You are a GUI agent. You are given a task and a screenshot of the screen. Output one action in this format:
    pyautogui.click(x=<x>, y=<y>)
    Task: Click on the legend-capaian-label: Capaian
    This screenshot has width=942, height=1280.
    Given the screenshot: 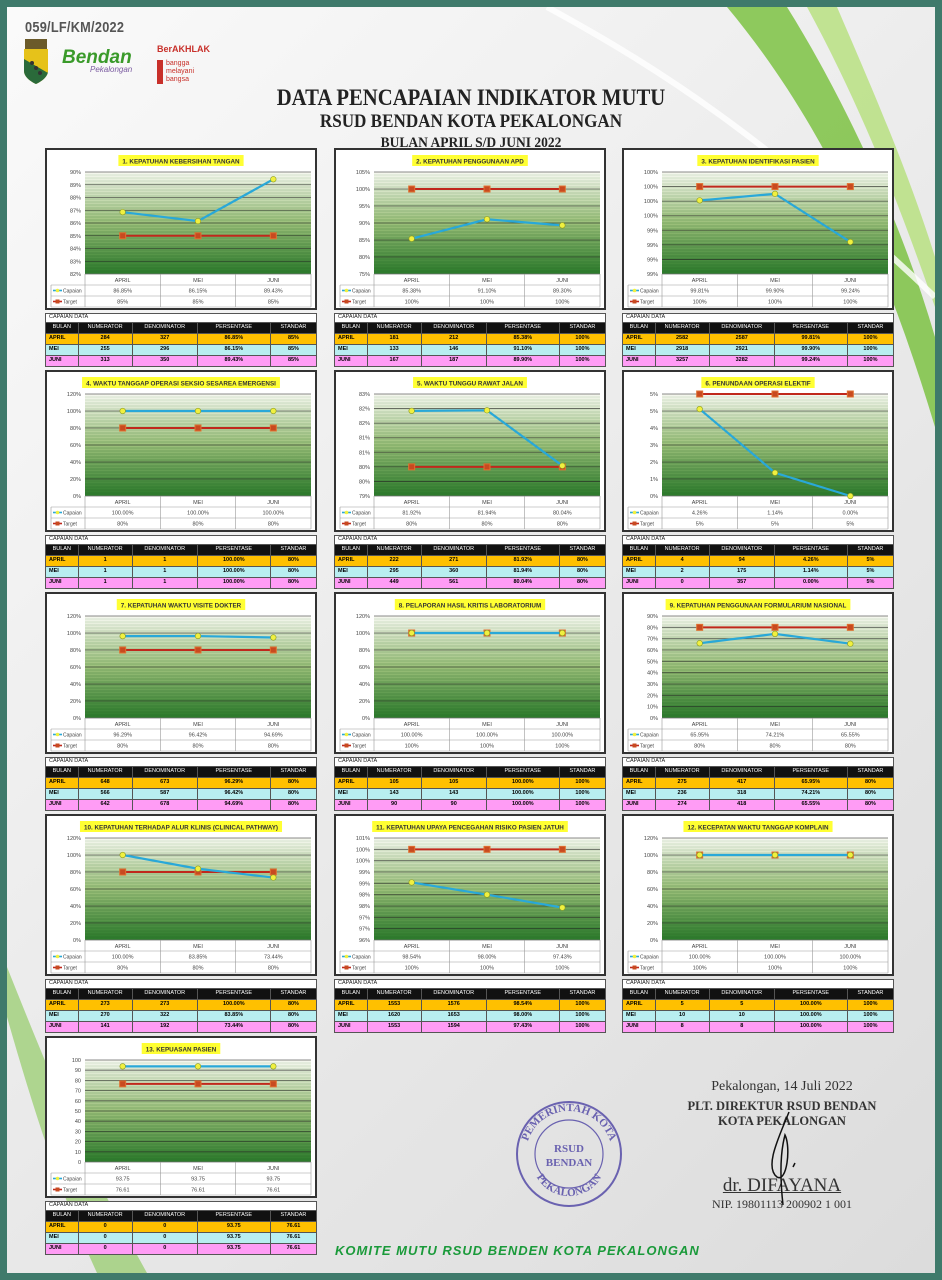 What is the action you would take?
    pyautogui.click(x=361, y=736)
    